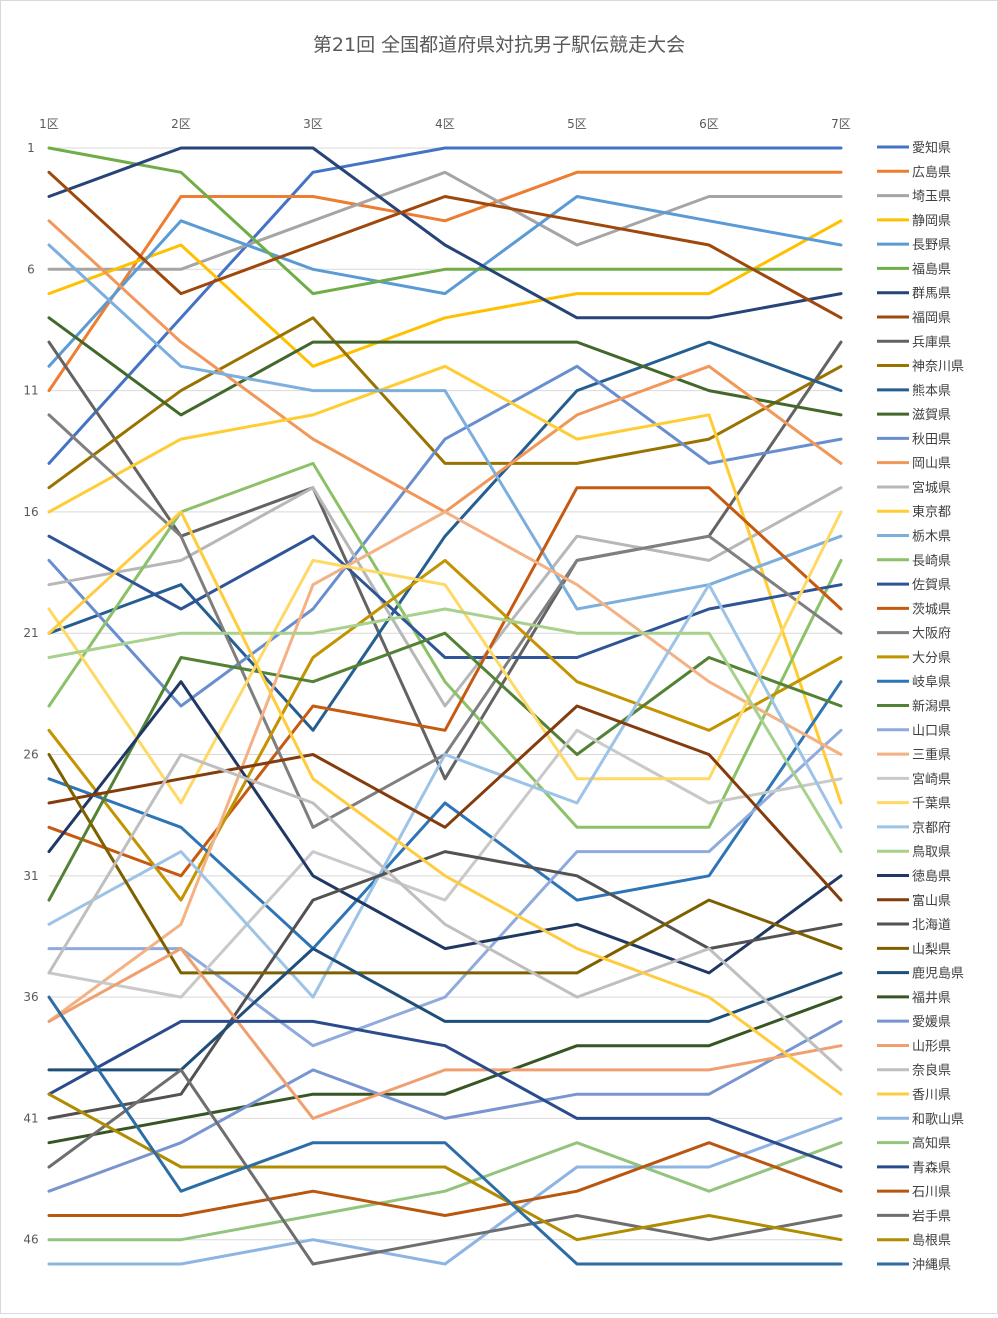  I want to click on legend-item: 大阪府, so click(914, 634).